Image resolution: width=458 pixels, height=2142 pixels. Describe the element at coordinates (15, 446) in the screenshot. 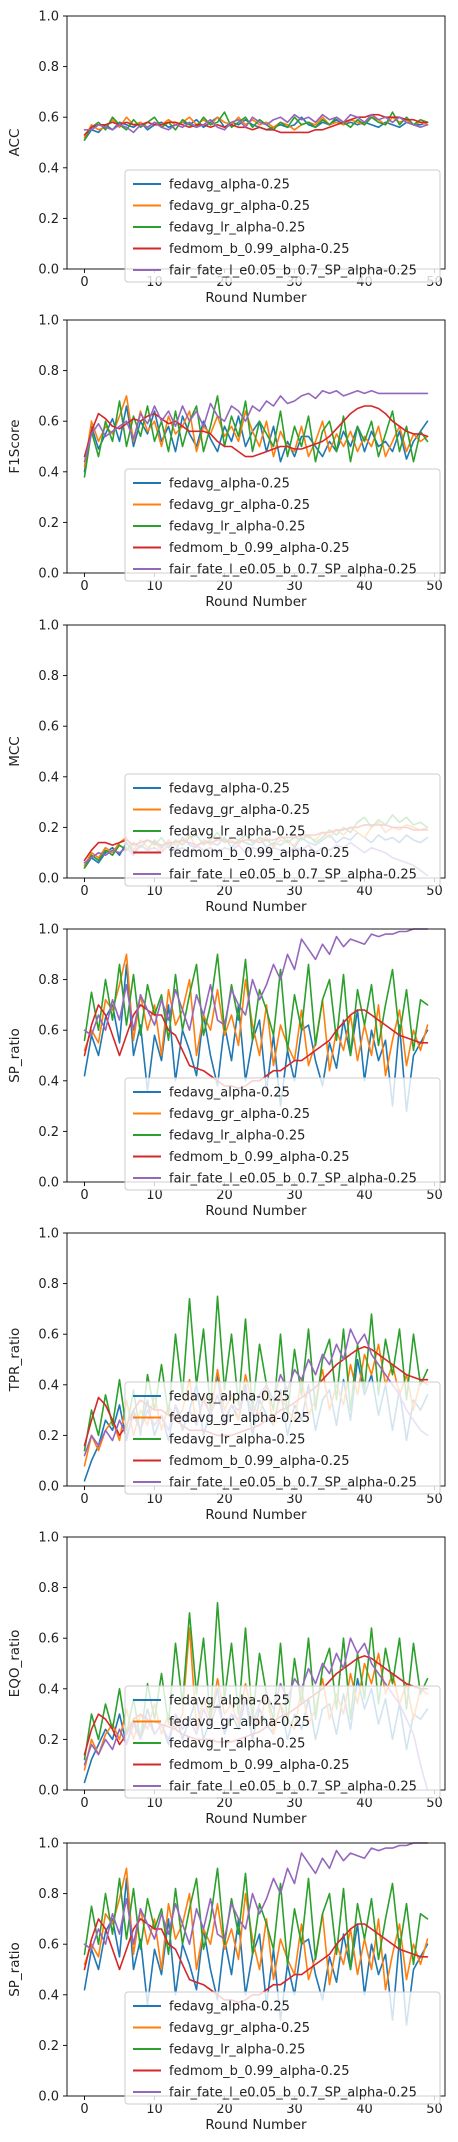

I see `y-axis-label: F1Score` at that location.